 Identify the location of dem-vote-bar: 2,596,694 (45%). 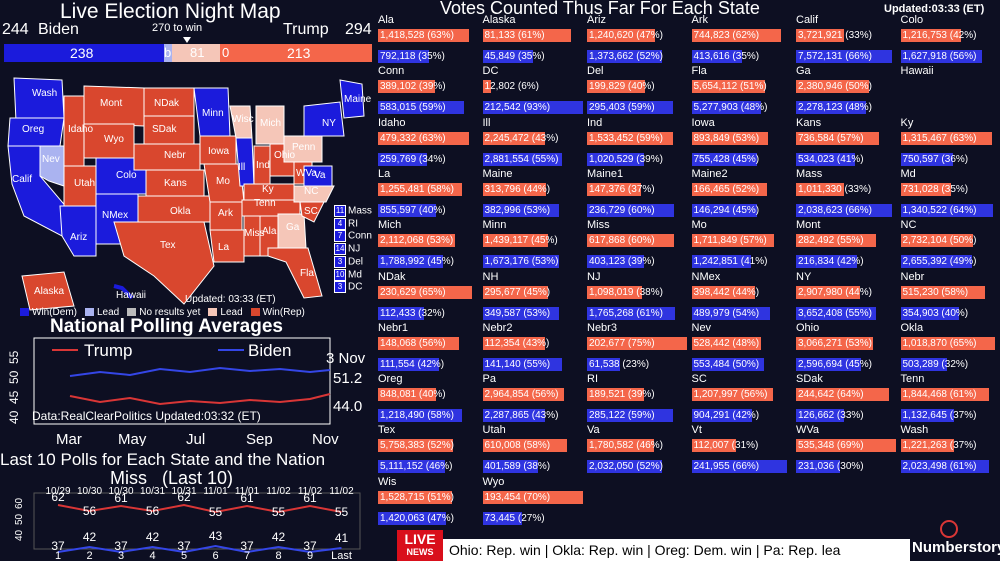
(834, 364).